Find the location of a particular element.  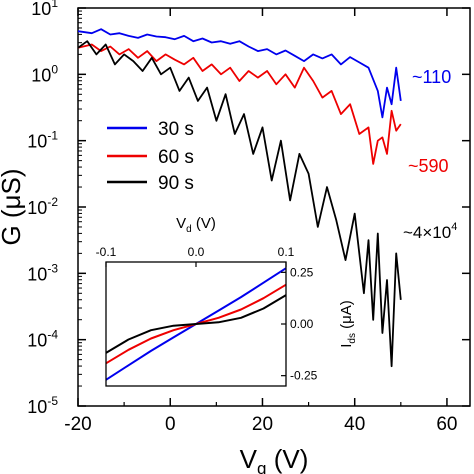

annotation-red: ~590 is located at coordinates (428, 166).